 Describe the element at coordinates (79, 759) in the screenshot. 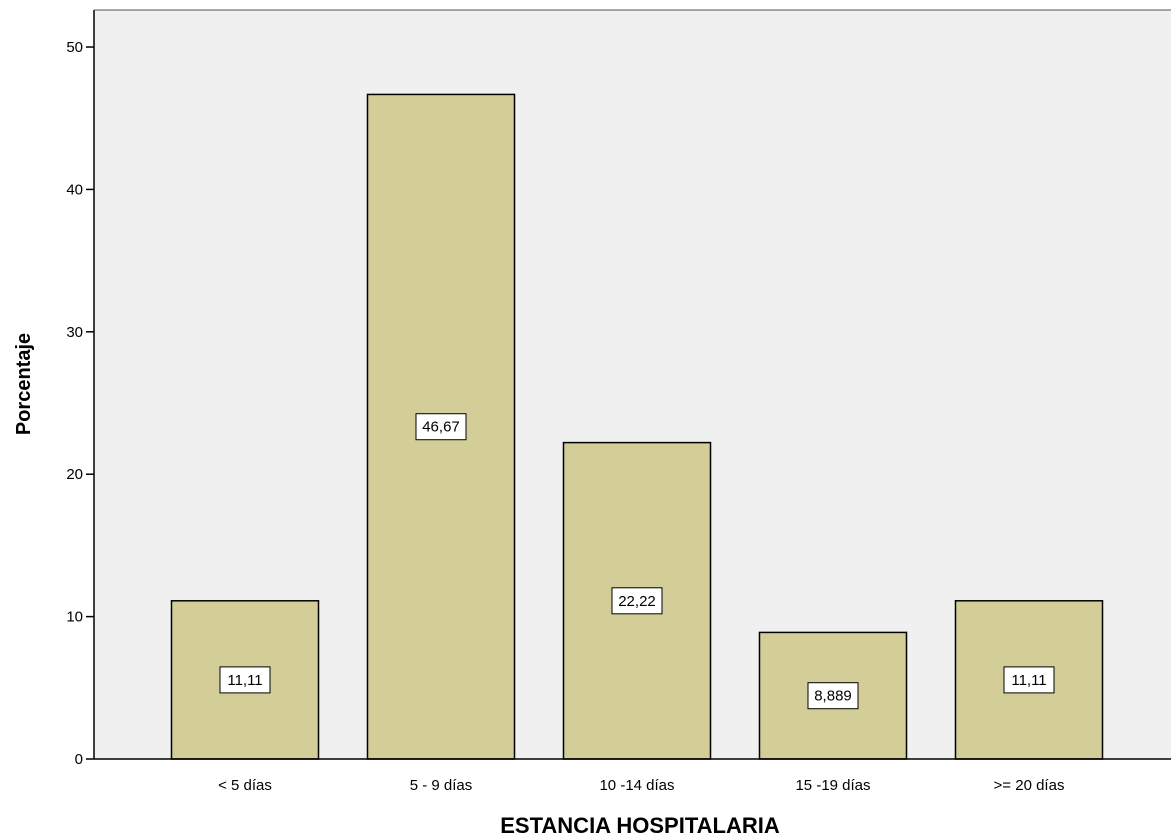

I see `y-tick-label: 0` at that location.